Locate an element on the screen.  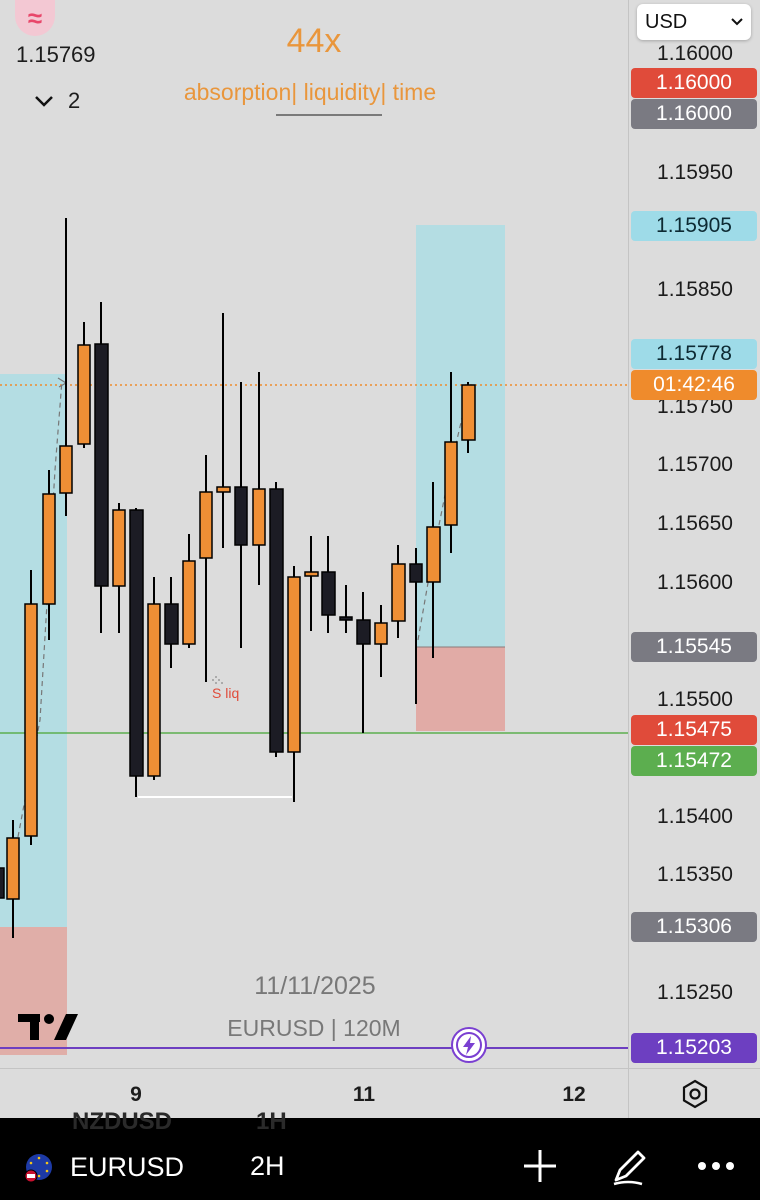
symbol-button: EURUSD is located at coordinates (103, 1167).